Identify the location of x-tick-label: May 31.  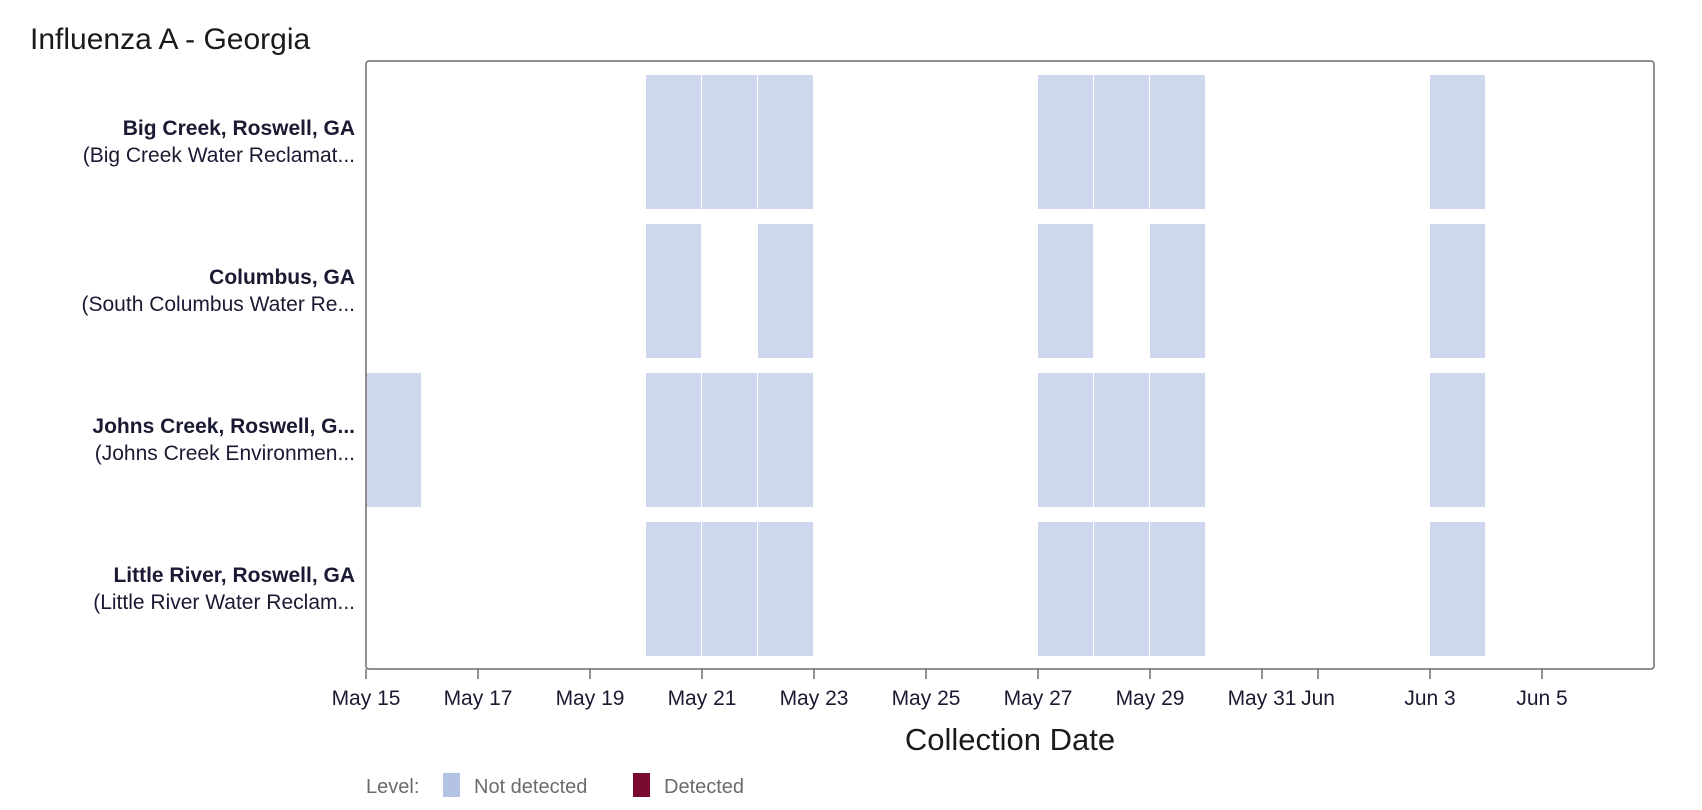
(1262, 698).